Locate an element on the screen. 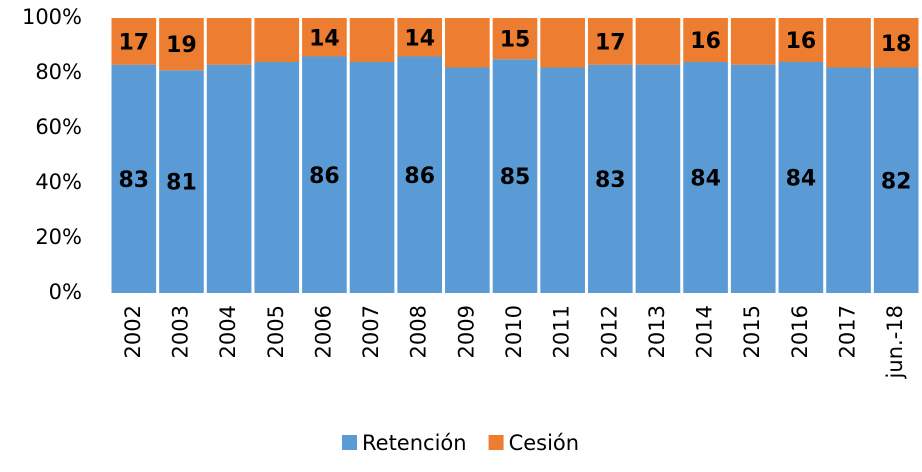 The width and height of the screenshot is (922, 472). x-tick-label: 2008 is located at coordinates (419, 331).